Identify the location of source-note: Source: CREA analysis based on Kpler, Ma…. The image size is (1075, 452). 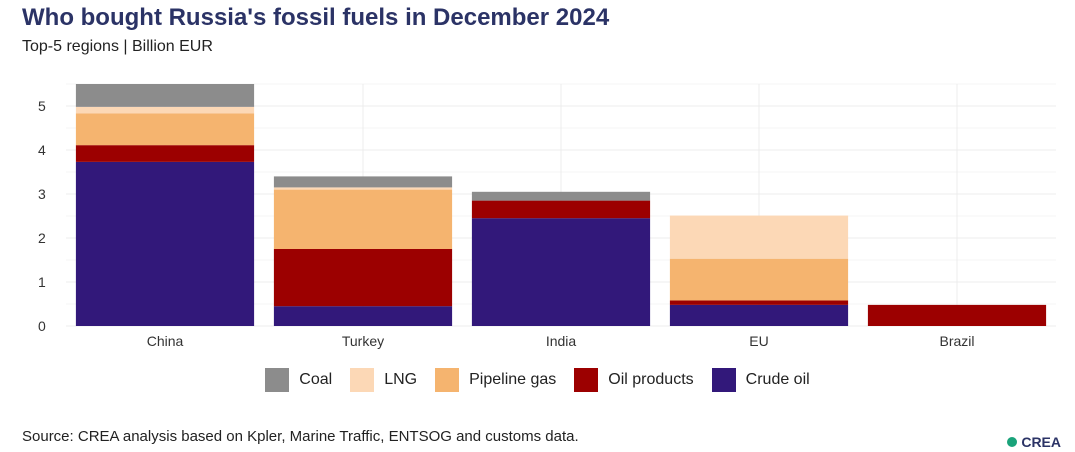
(300, 436).